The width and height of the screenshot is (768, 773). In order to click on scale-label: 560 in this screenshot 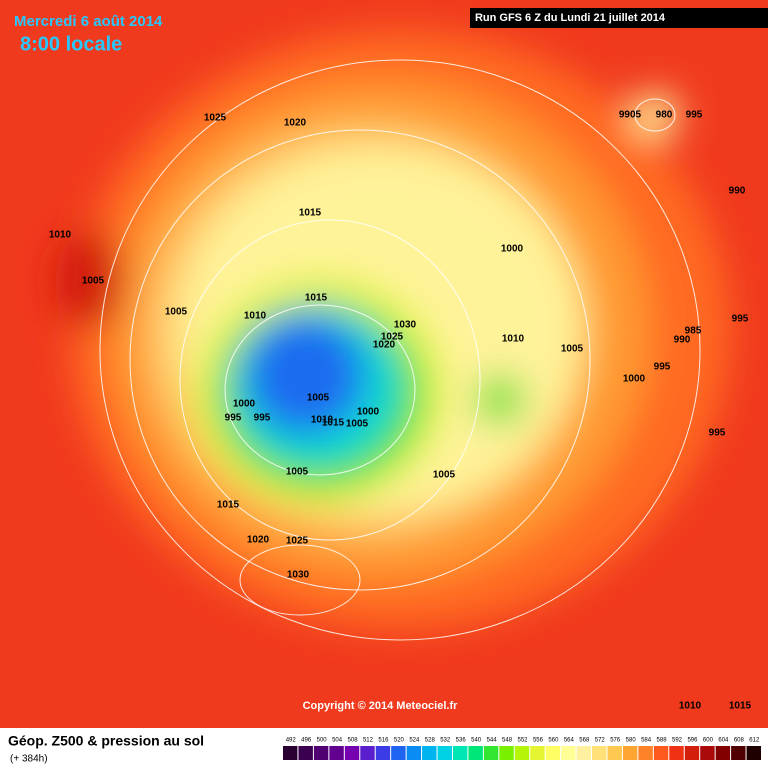, I will do `click(553, 741)`.